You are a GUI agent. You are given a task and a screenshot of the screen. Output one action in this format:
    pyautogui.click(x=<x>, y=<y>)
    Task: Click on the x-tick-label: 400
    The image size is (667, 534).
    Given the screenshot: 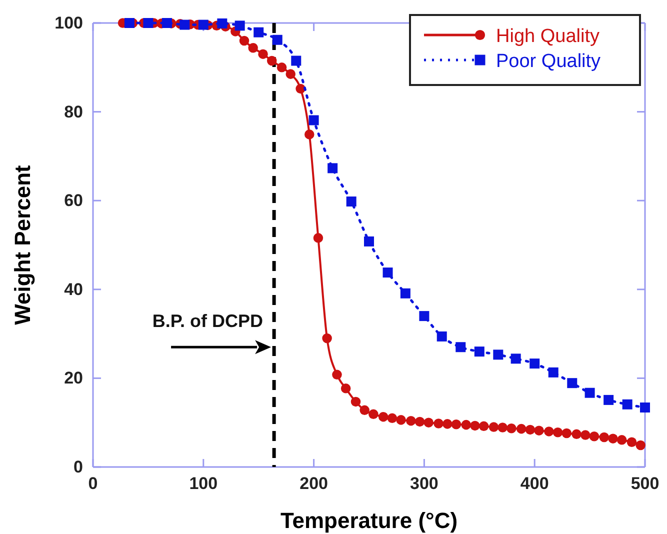 What is the action you would take?
    pyautogui.click(x=534, y=484)
    